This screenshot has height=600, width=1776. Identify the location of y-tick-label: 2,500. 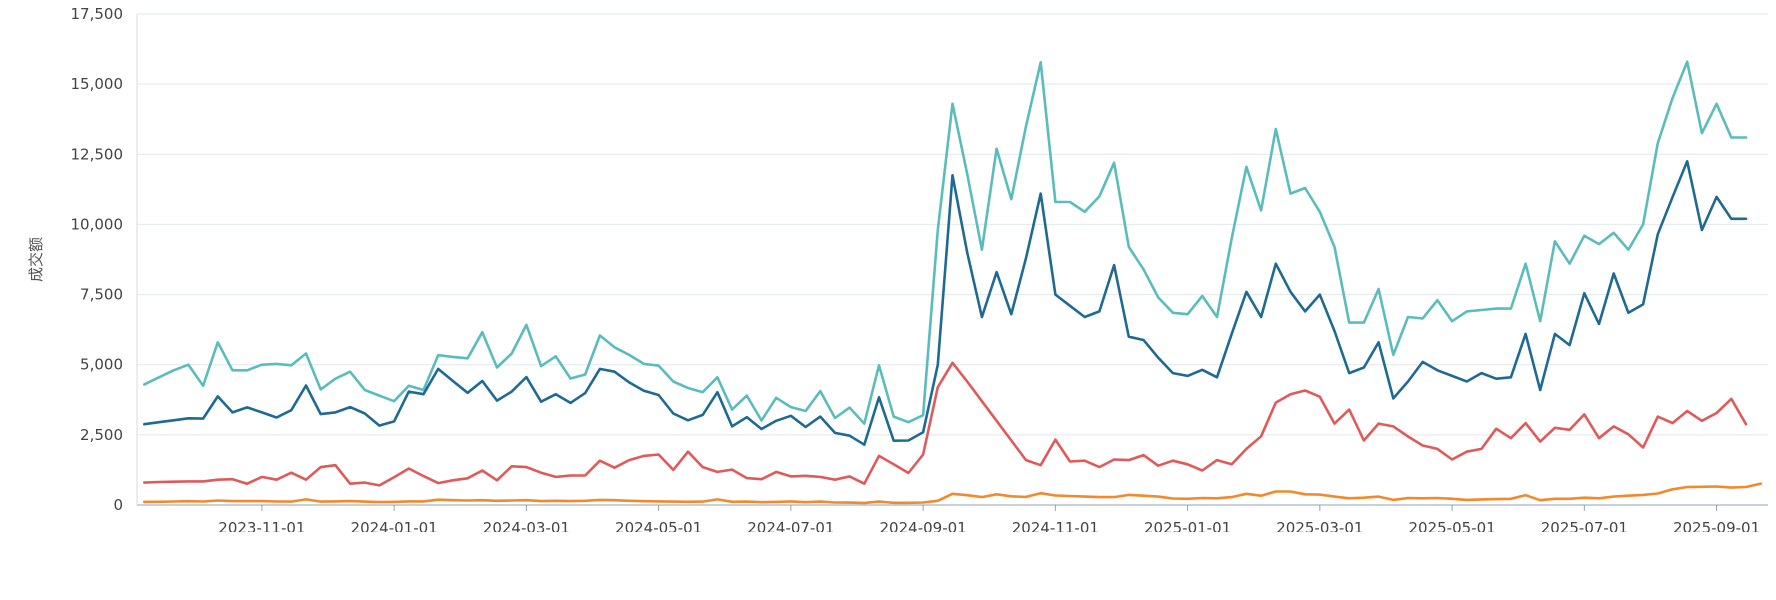
(101, 435).